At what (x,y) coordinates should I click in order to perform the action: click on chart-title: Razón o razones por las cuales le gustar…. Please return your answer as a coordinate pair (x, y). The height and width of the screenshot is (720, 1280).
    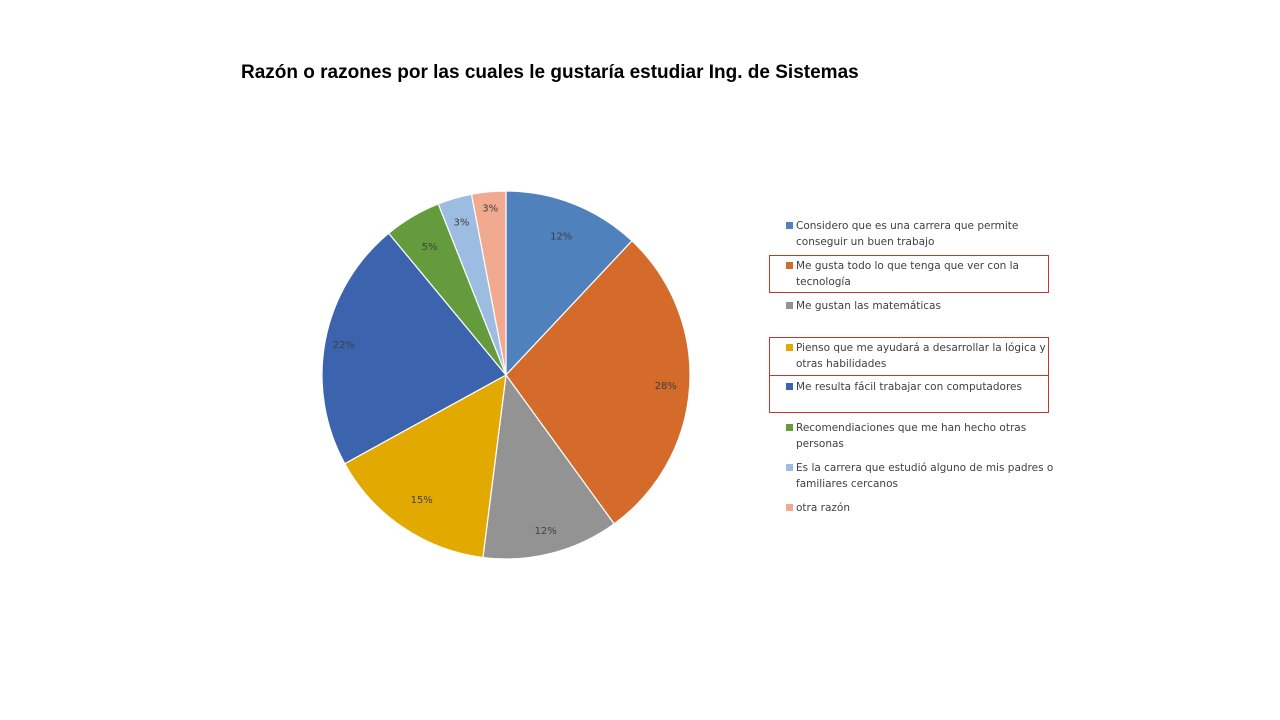
    Looking at the image, I should click on (550, 72).